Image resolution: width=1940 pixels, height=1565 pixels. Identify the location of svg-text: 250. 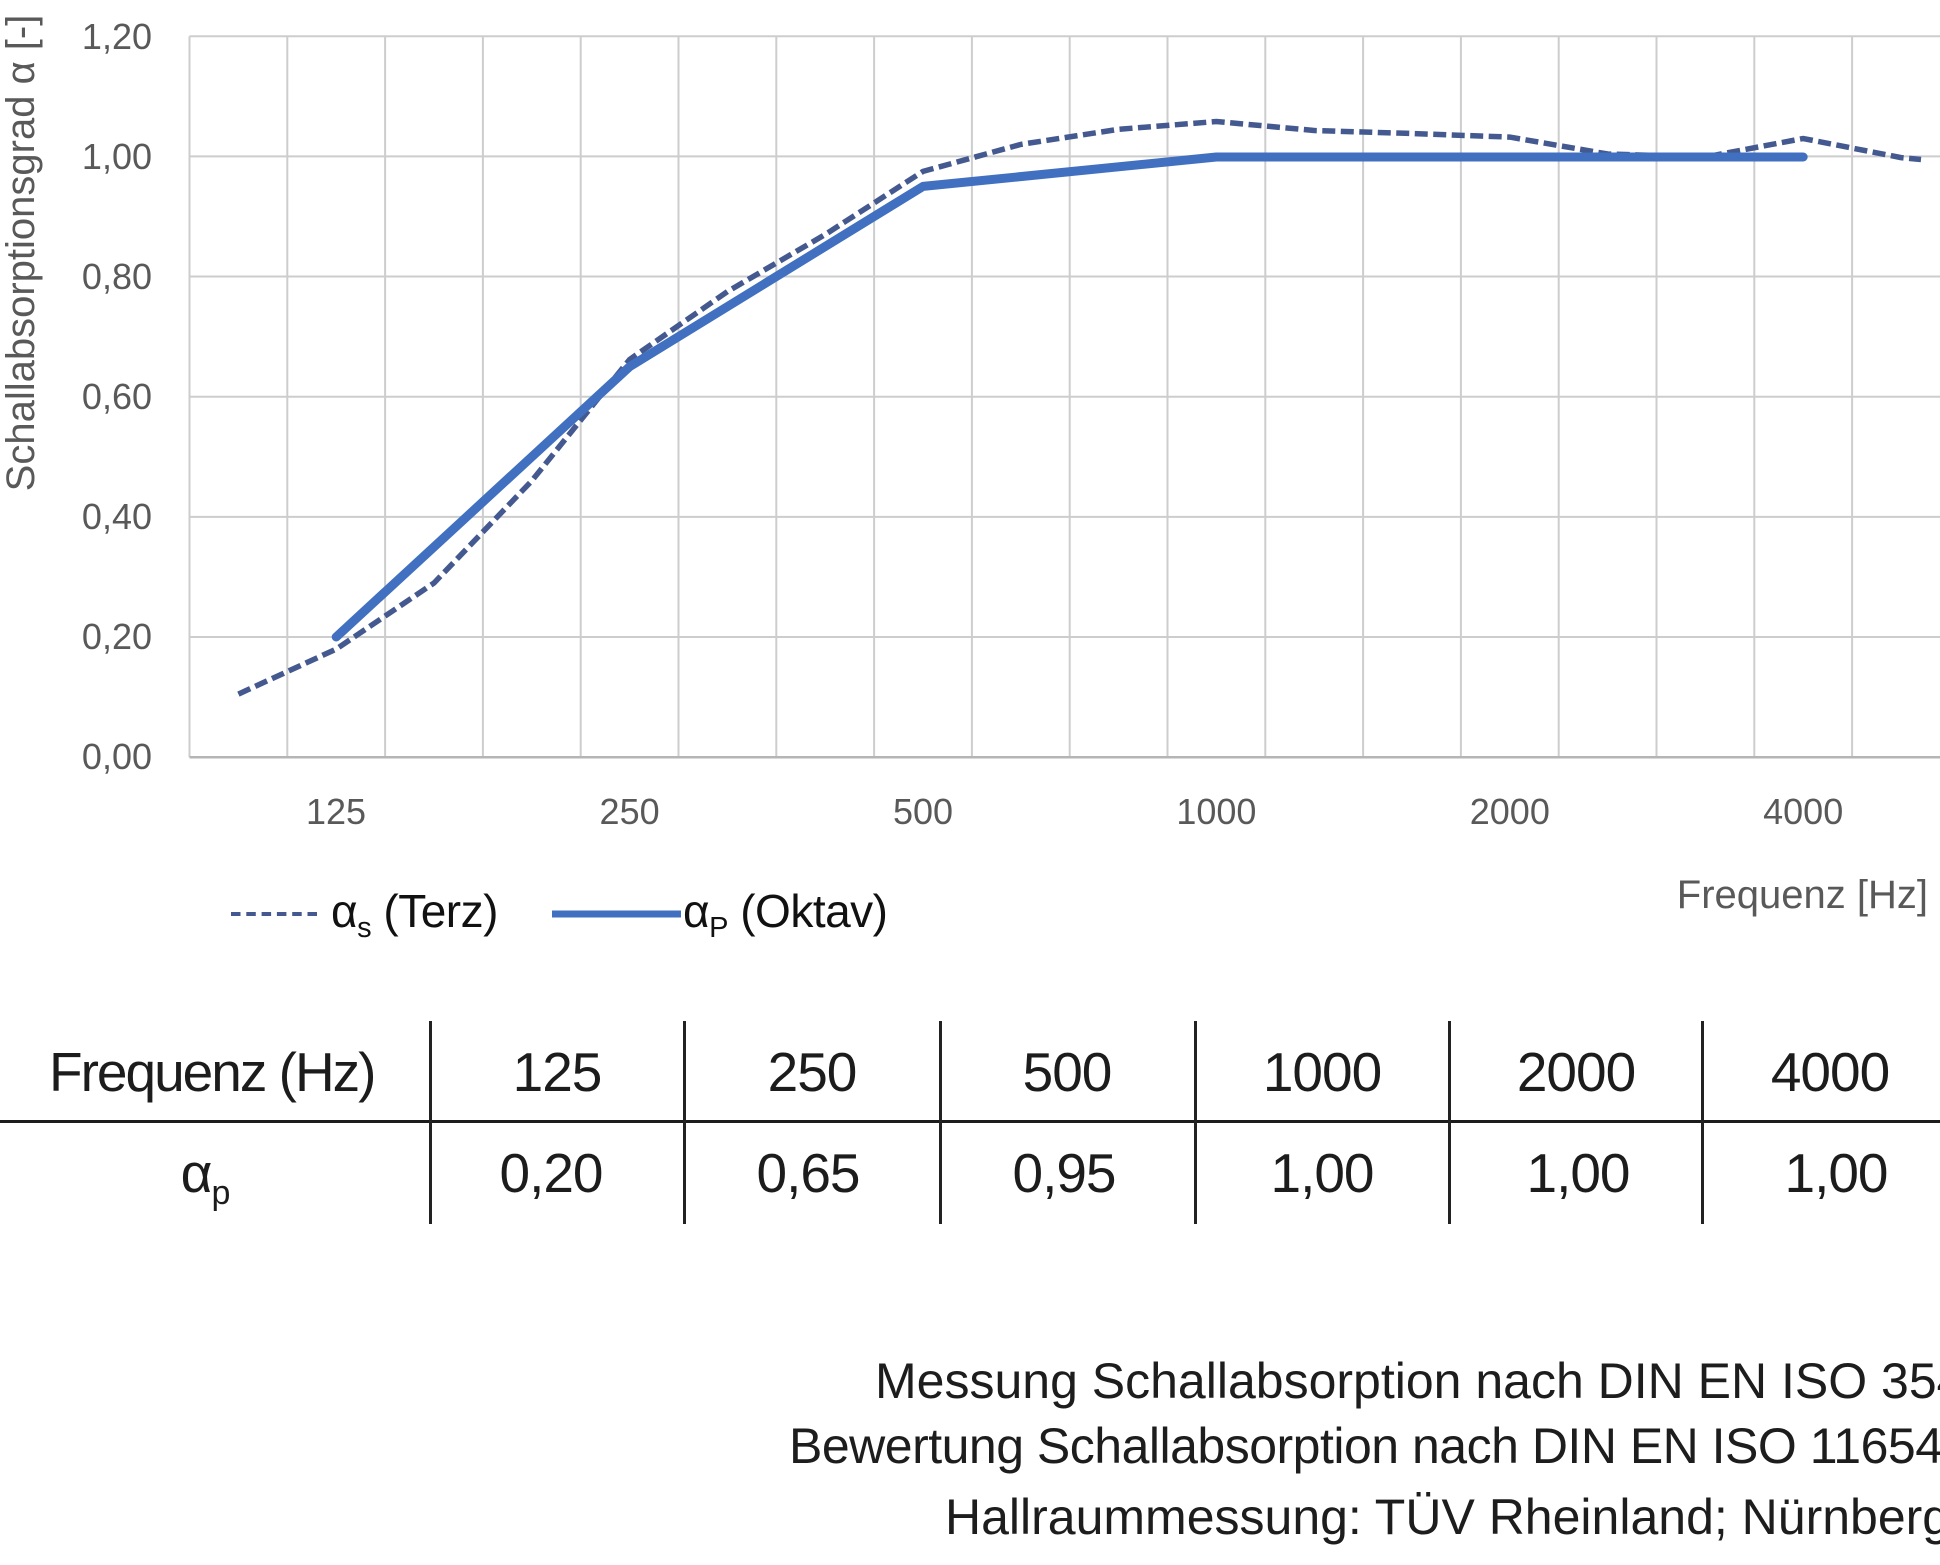
(630, 811).